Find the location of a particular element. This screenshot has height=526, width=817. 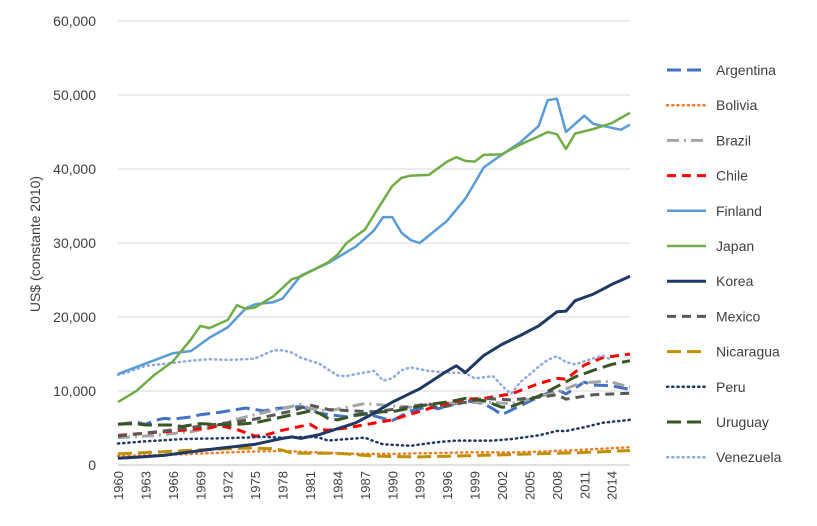

legend-label-nicaragua: Nicaragua is located at coordinates (748, 352).